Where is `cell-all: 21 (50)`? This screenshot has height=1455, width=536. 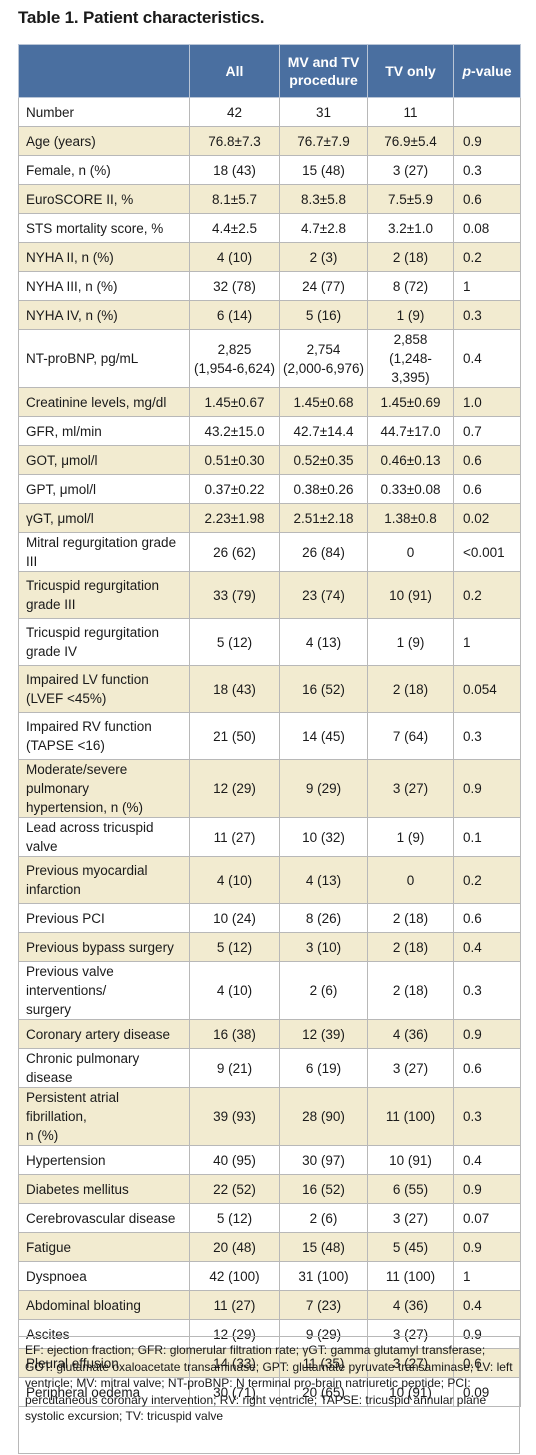 cell-all: 21 (50) is located at coordinates (234, 736).